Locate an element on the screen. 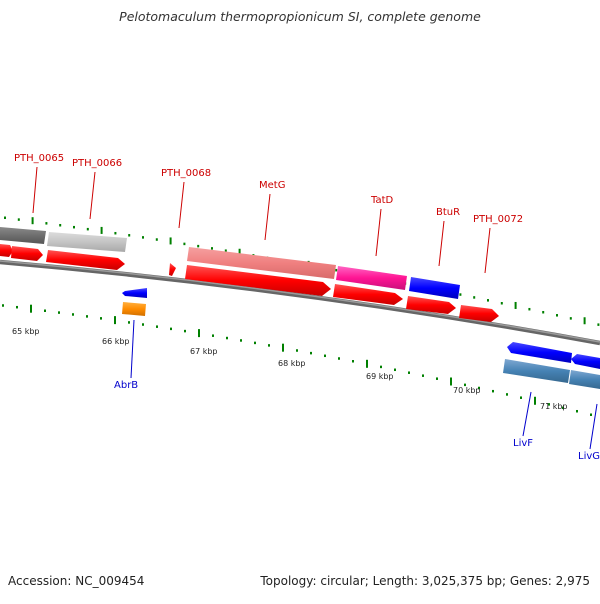  gene-btur-tile is located at coordinates (434, 288).